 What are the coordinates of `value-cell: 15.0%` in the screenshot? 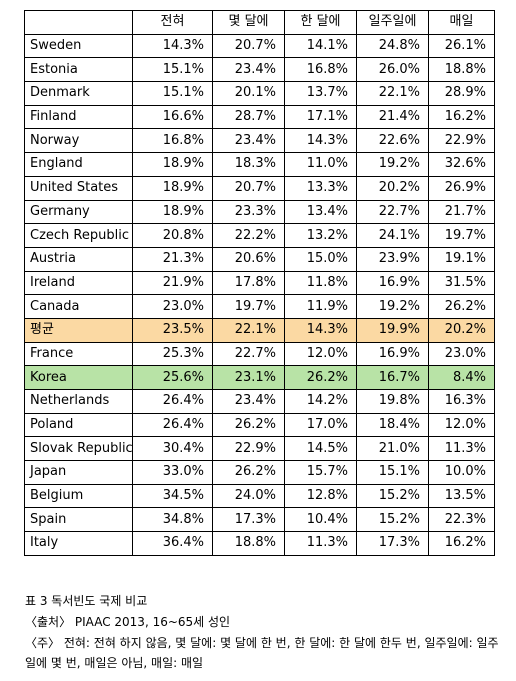 It's located at (320, 259).